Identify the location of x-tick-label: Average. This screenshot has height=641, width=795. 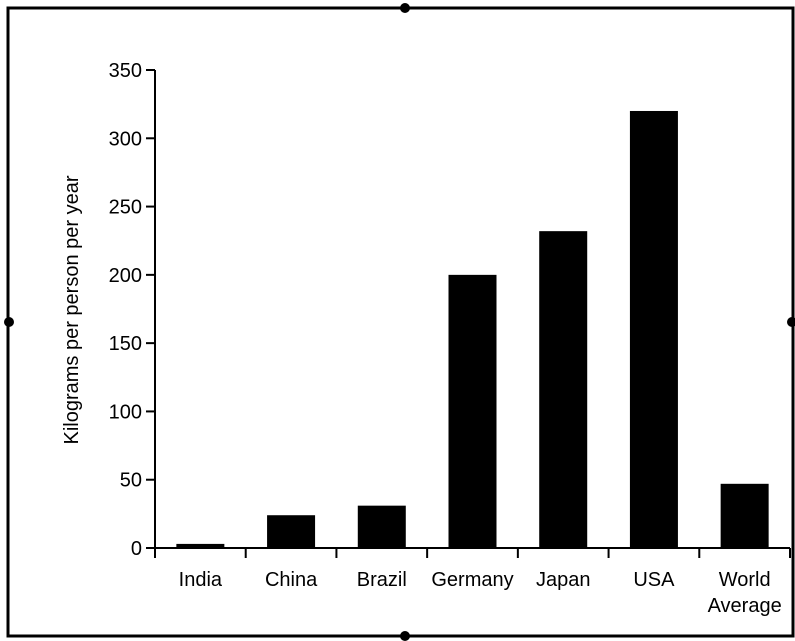
(745, 606).